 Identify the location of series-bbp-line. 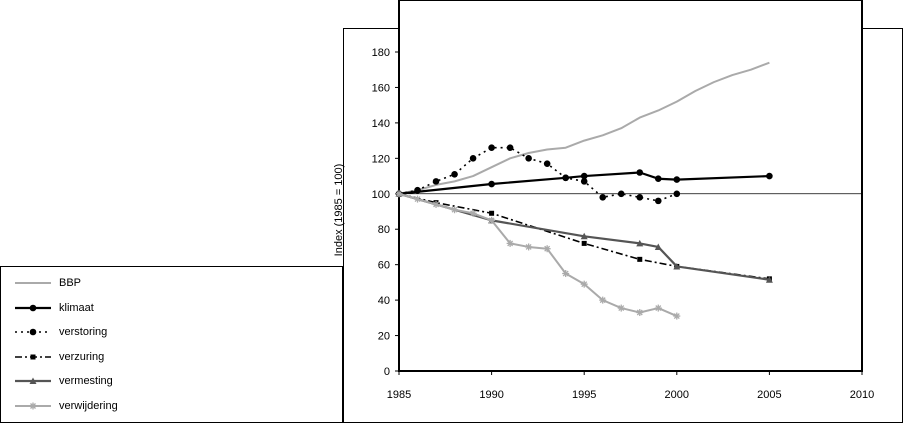
(584, 128).